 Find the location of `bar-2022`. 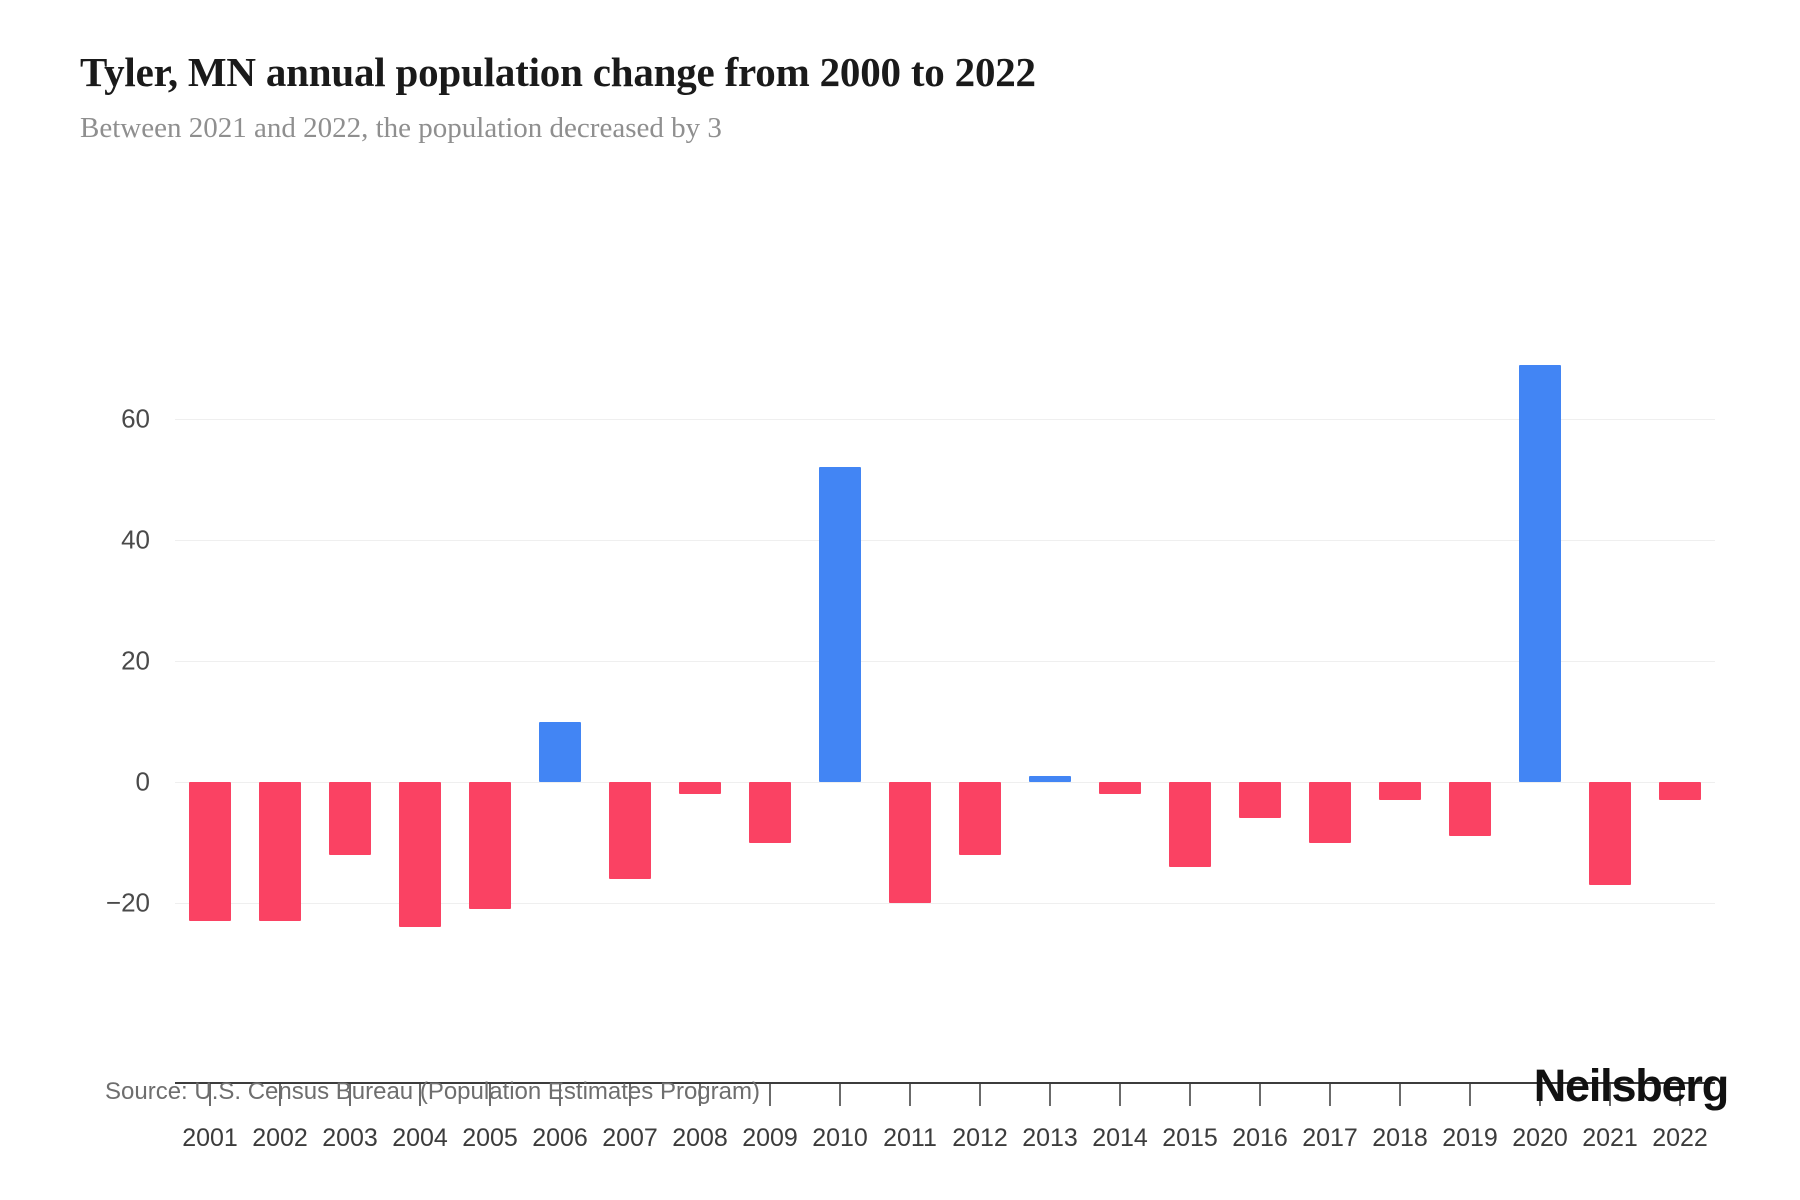

bar-2022 is located at coordinates (1680, 791).